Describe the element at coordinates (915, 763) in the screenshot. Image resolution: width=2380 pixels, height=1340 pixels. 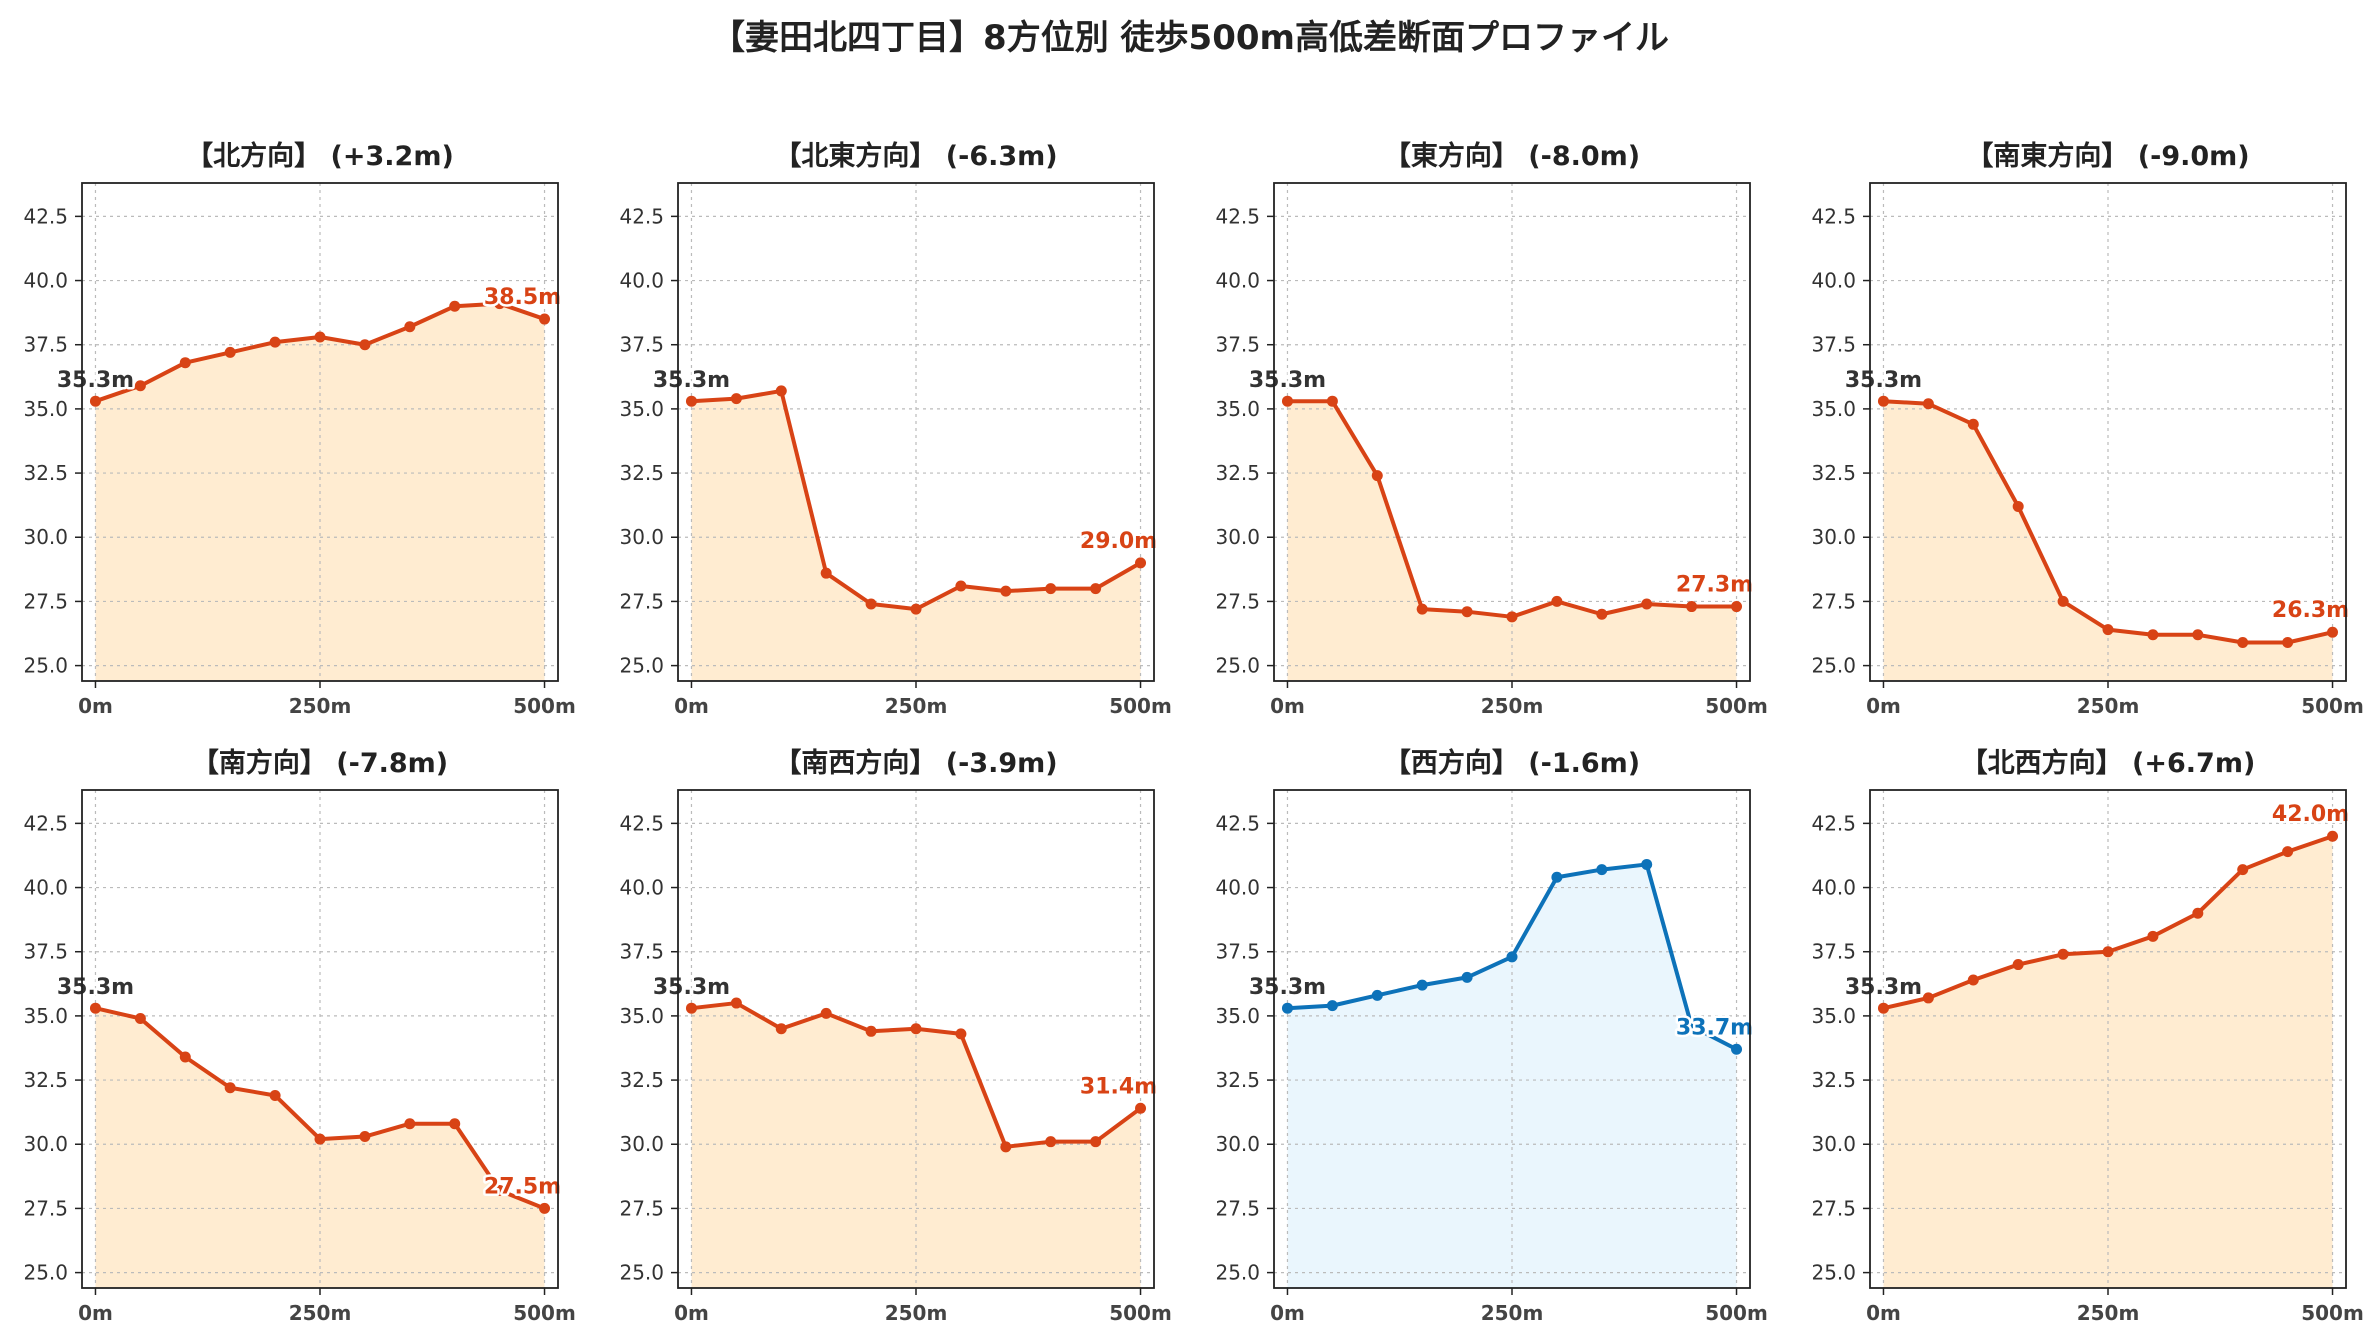
I see `subplot-title: 【南西方向】 (-3.9m)` at that location.